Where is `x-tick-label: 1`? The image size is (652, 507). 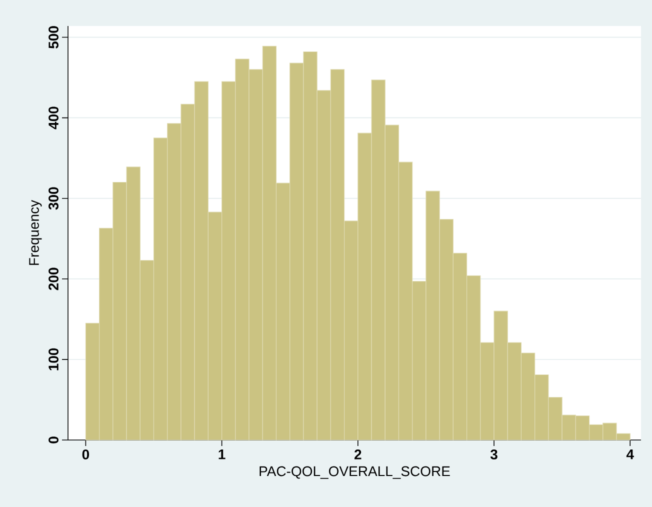
x-tick-label: 1 is located at coordinates (222, 455).